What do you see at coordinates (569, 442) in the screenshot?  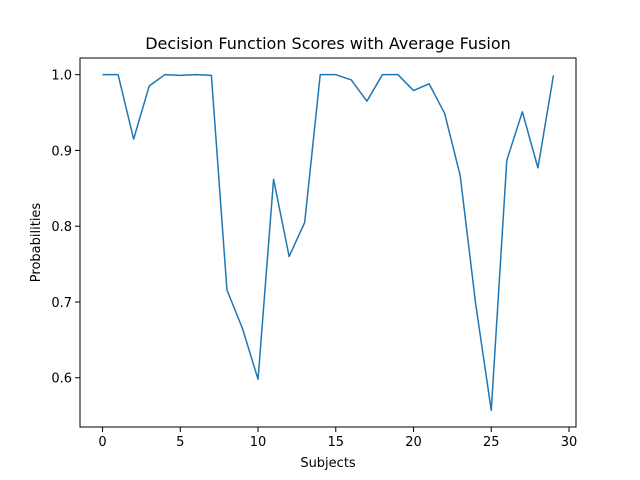 I see `x-tick-label: 30` at bounding box center [569, 442].